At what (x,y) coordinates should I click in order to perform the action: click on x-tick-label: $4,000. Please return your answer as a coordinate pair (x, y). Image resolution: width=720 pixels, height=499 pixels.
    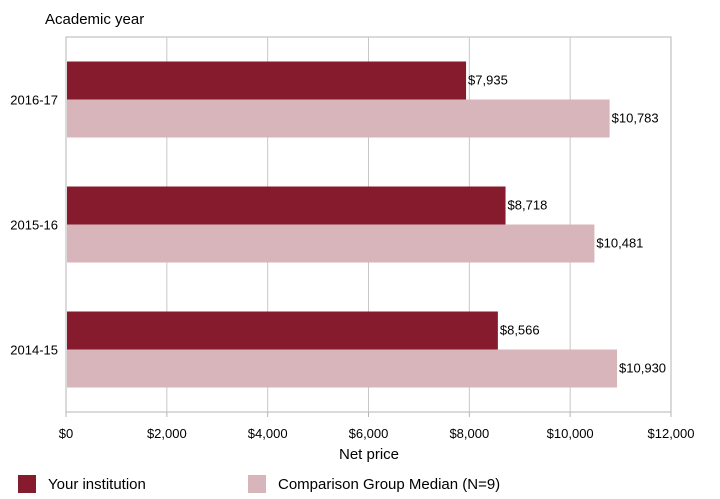
    Looking at the image, I should click on (268, 433).